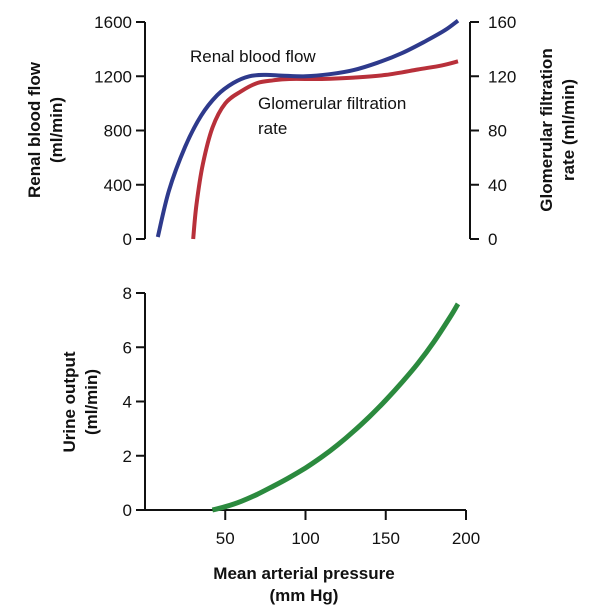 The height and width of the screenshot is (616, 592). Describe the element at coordinates (113, 76) in the screenshot. I see `top-left-tick-label: 1200` at that location.